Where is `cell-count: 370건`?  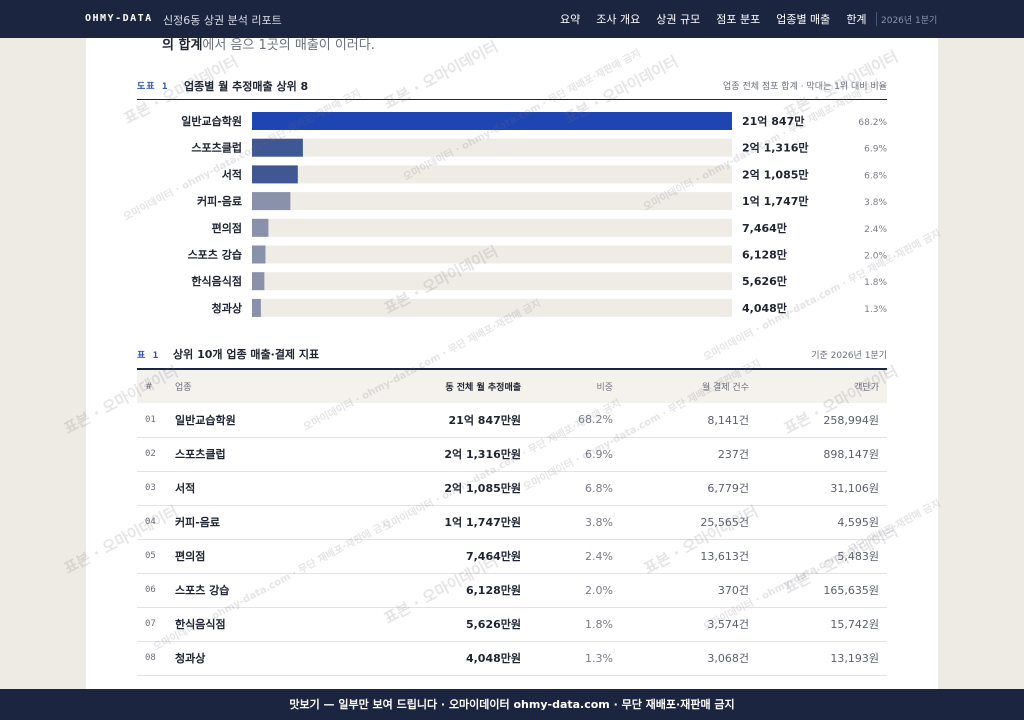 cell-count: 370건 is located at coordinates (733, 590).